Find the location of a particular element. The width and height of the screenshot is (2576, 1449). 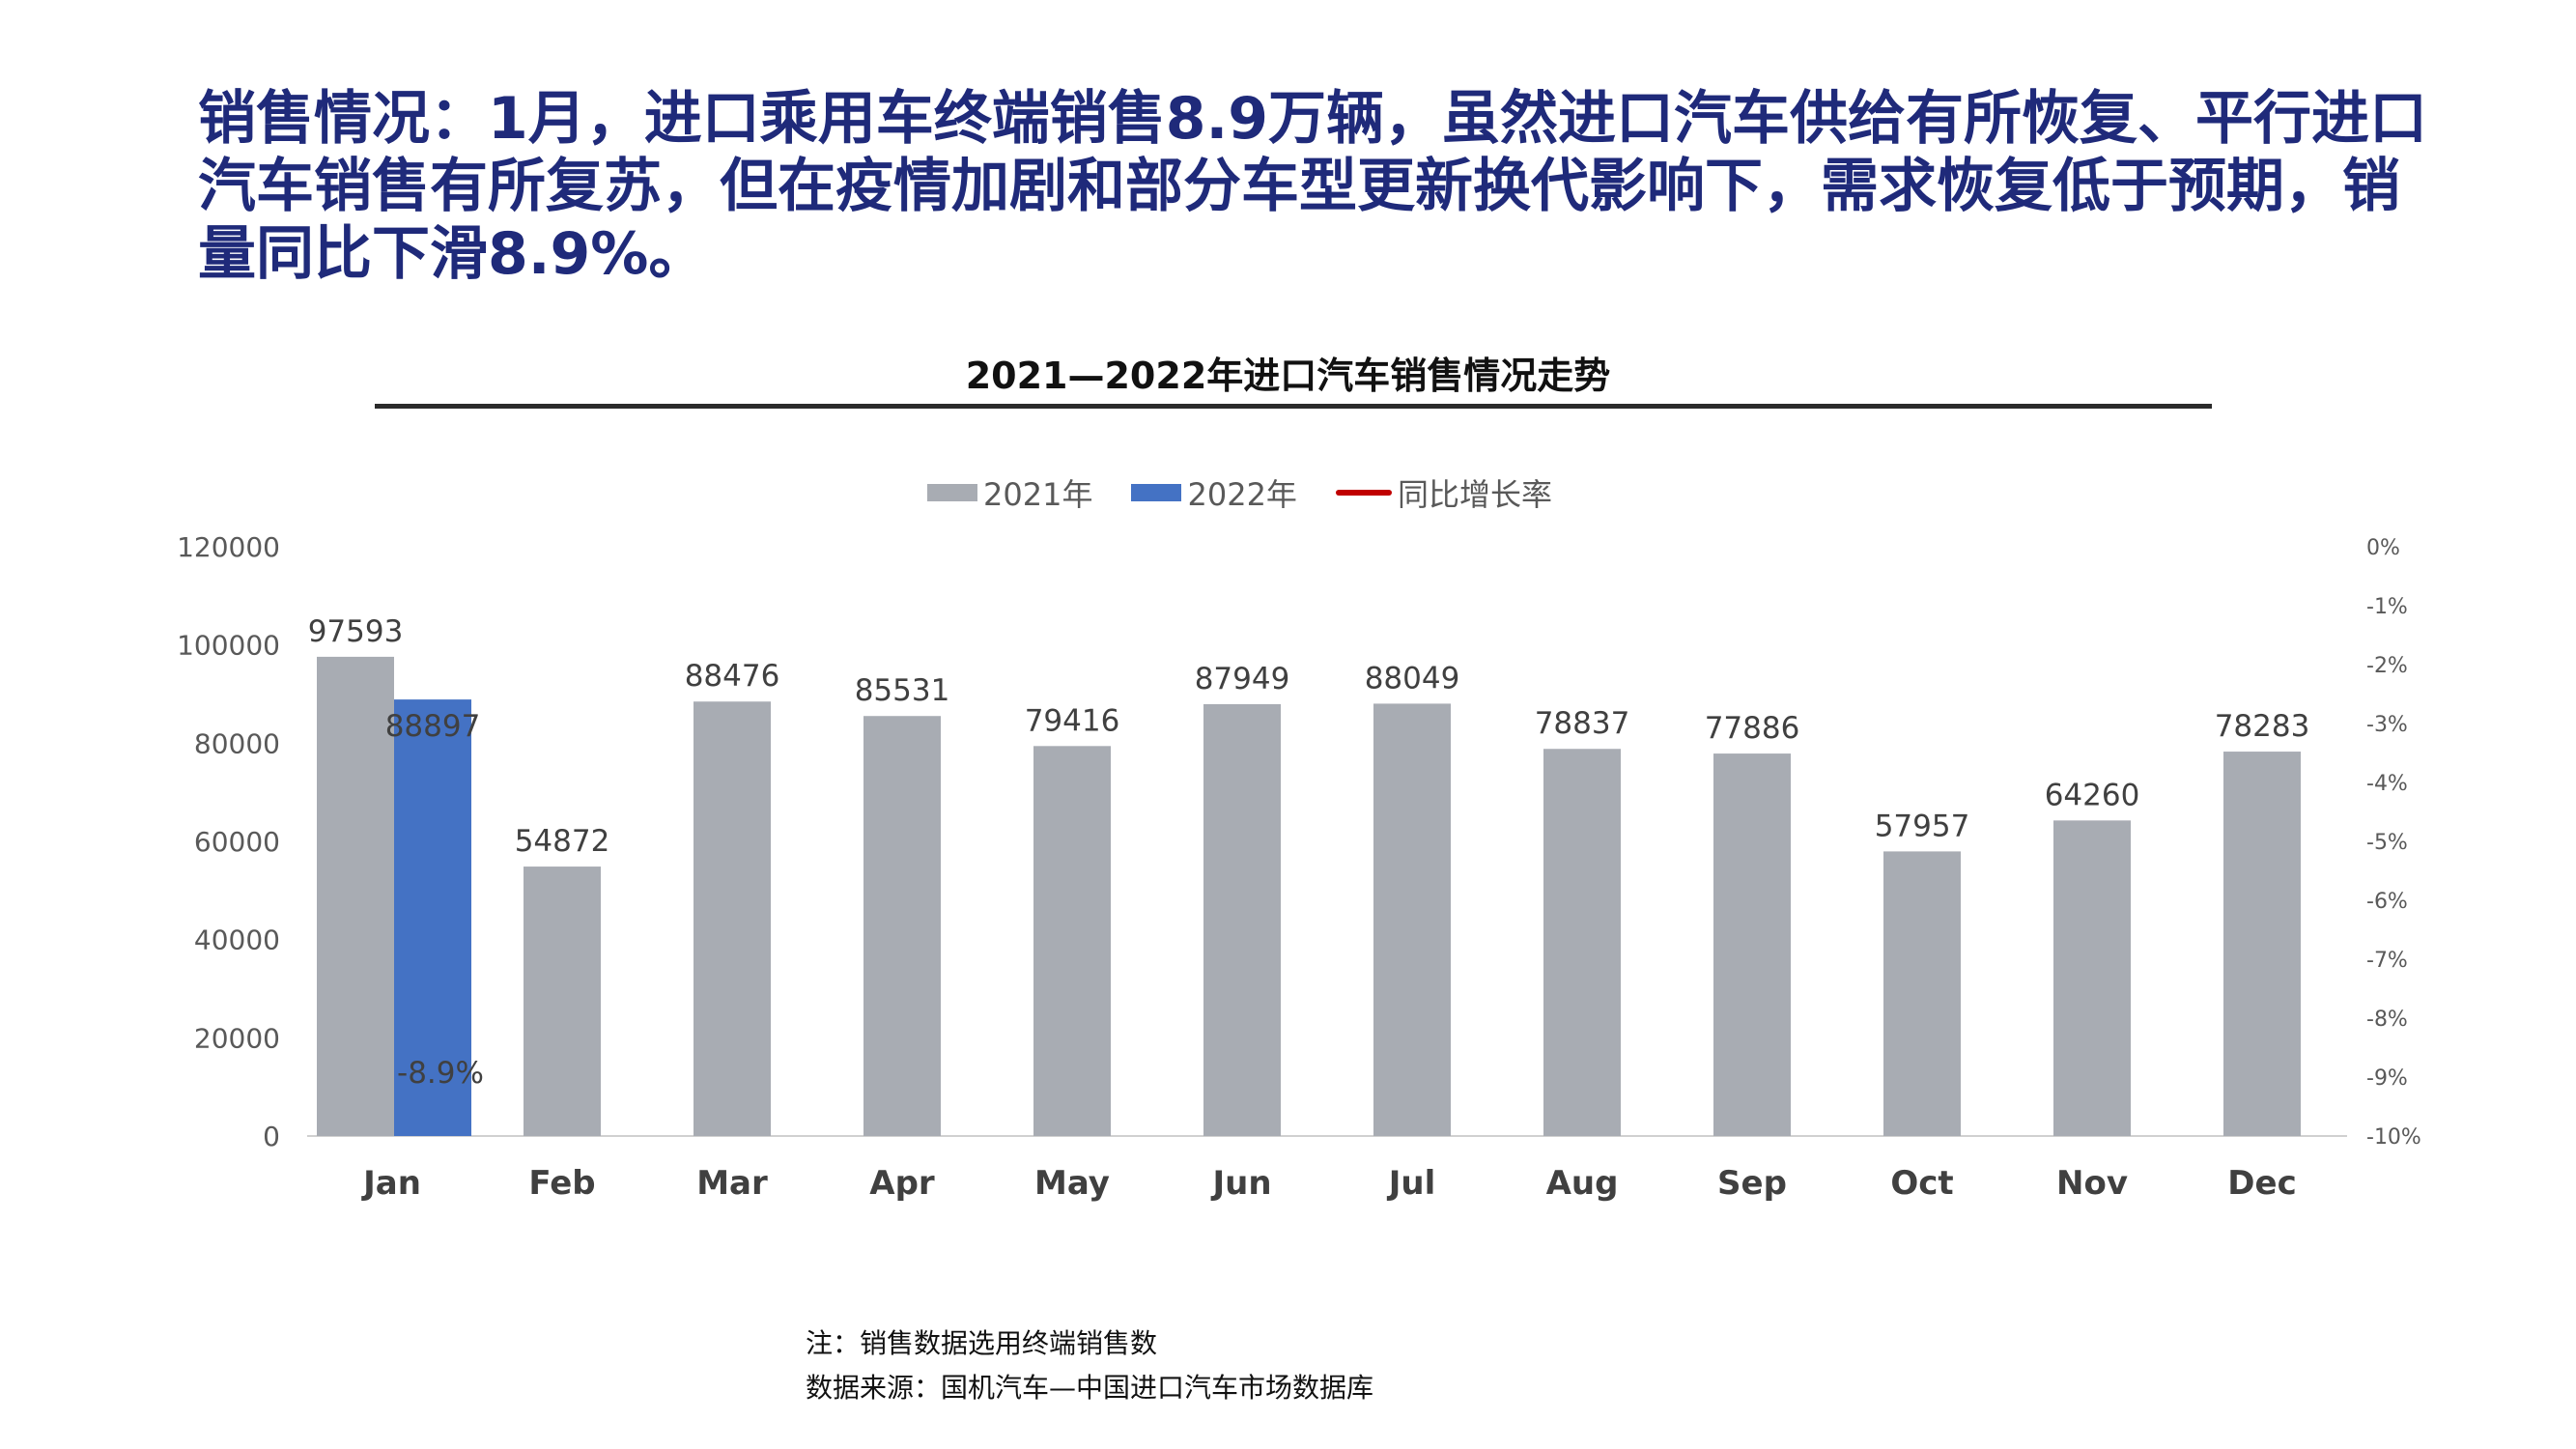

data-label-2021-aug: 78837 is located at coordinates (1582, 723).